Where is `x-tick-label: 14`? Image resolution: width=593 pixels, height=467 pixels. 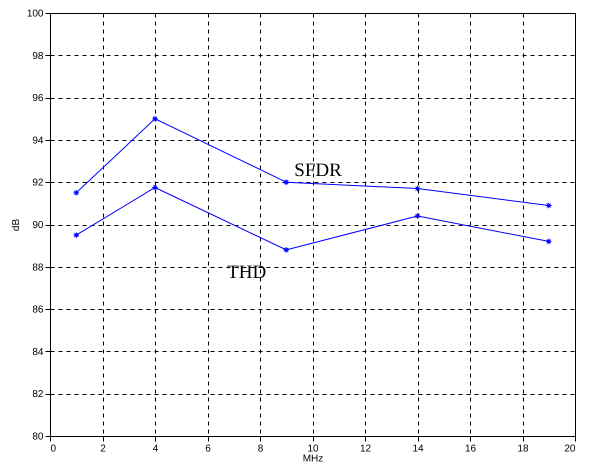
x-tick-label: 14 is located at coordinates (418, 449).